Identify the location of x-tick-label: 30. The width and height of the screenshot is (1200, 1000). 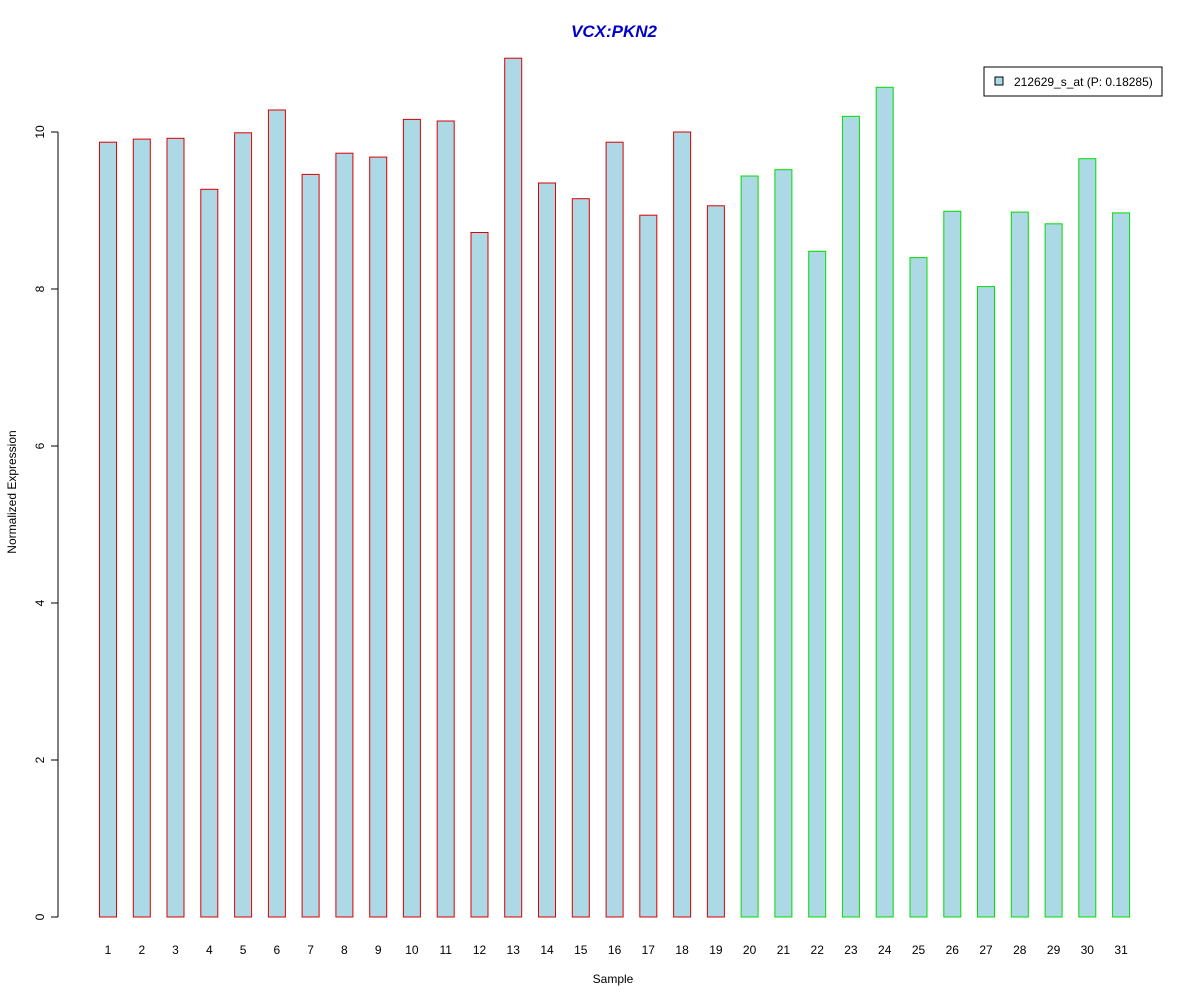
(1088, 950).